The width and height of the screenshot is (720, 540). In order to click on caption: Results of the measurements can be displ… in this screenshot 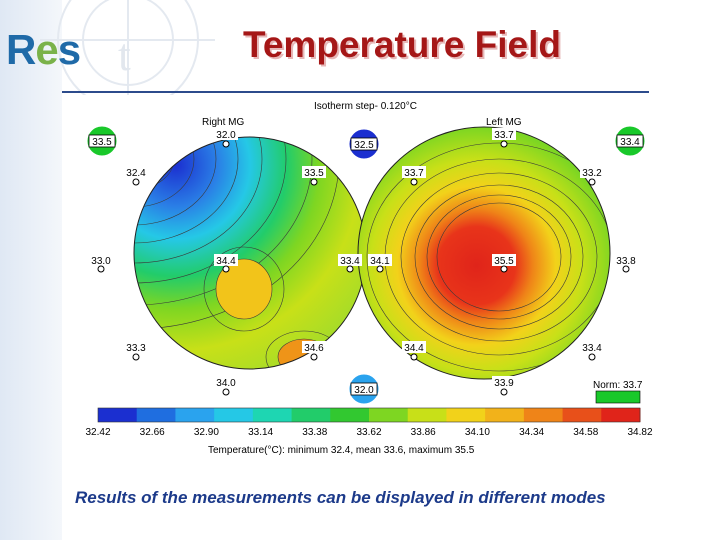, I will do `click(340, 497)`.